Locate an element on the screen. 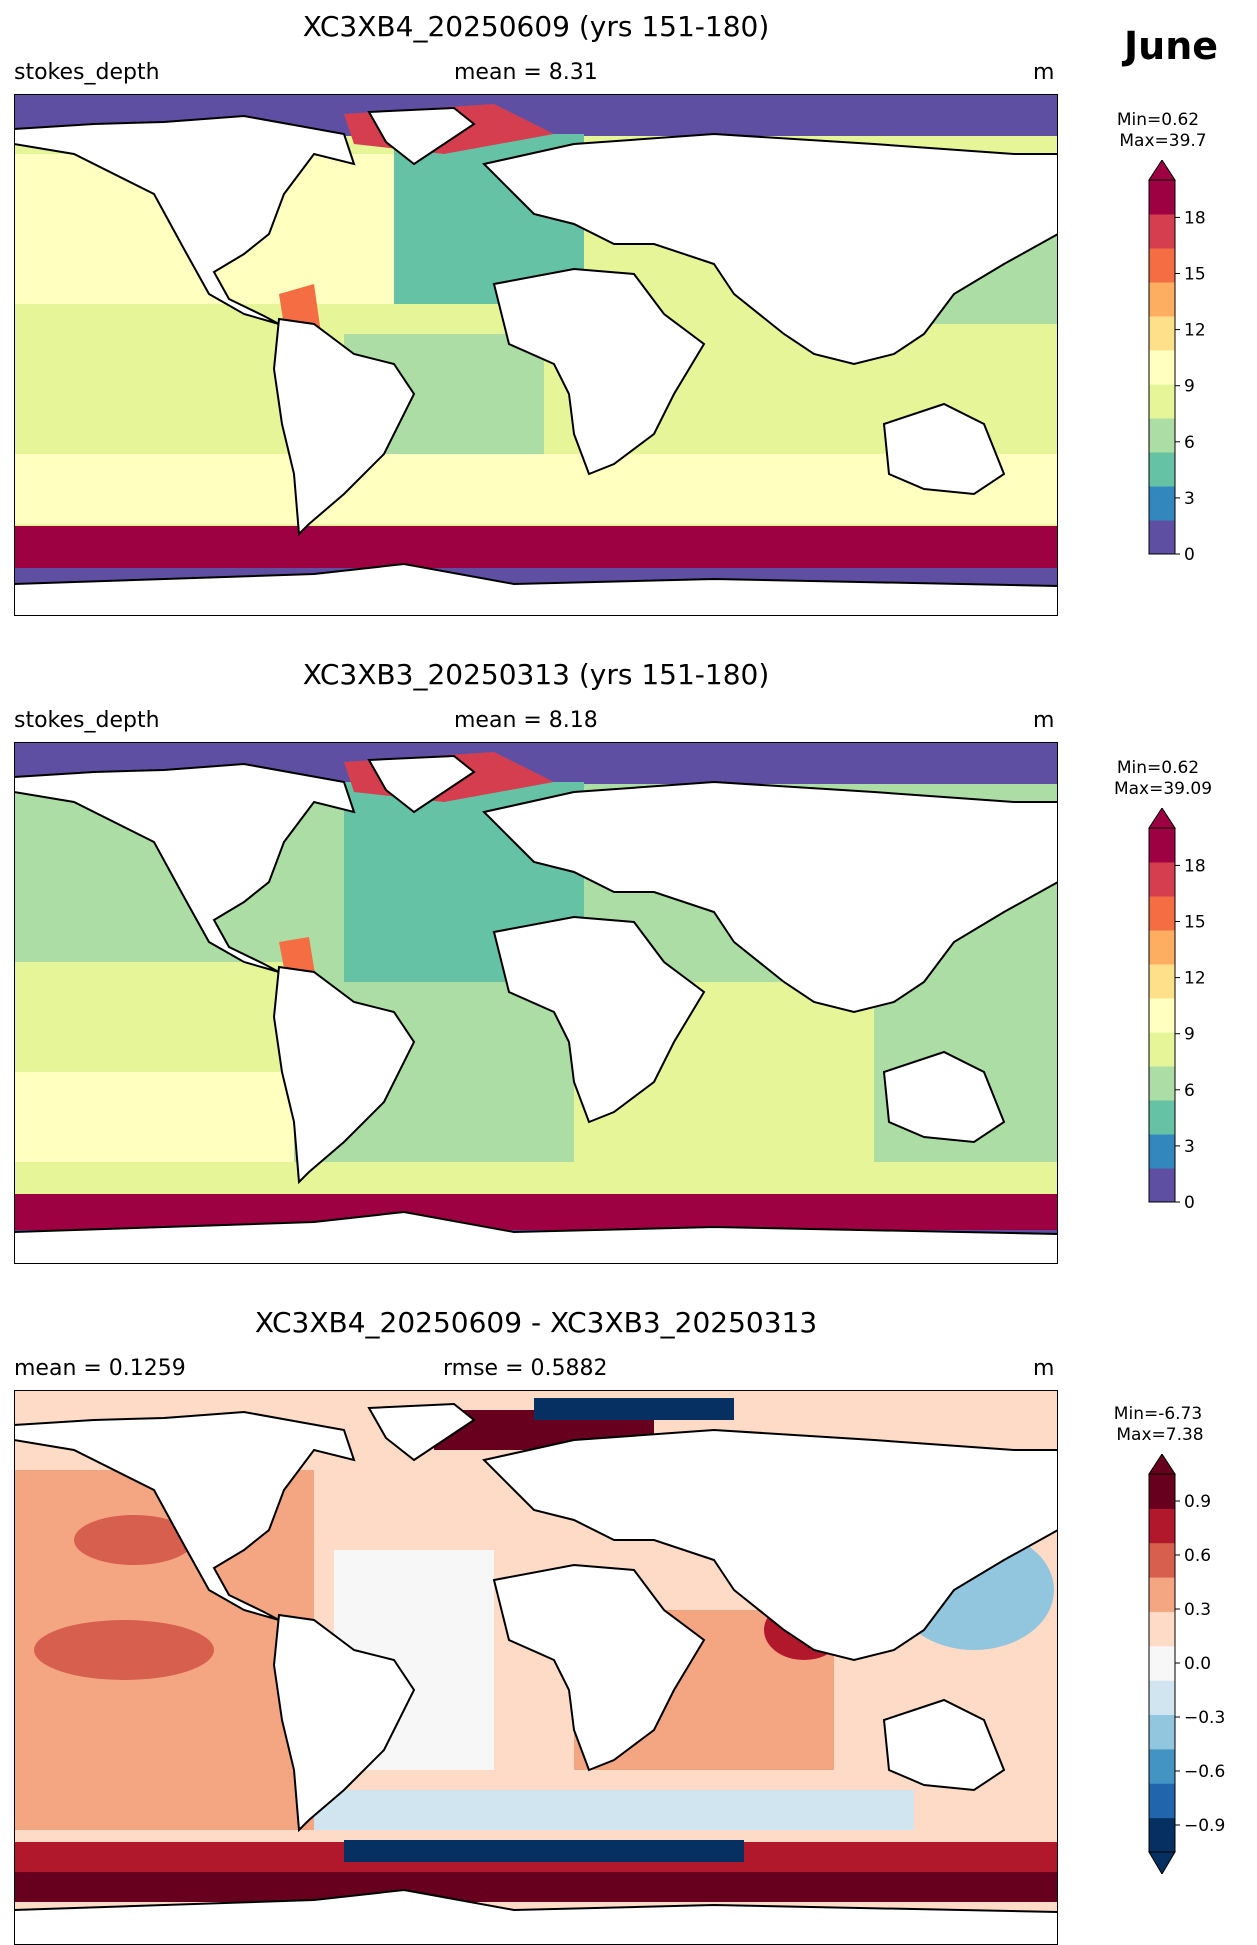 This screenshot has height=1945, width=1257. colorbar-tick-label: 0.3 is located at coordinates (1197, 1610).